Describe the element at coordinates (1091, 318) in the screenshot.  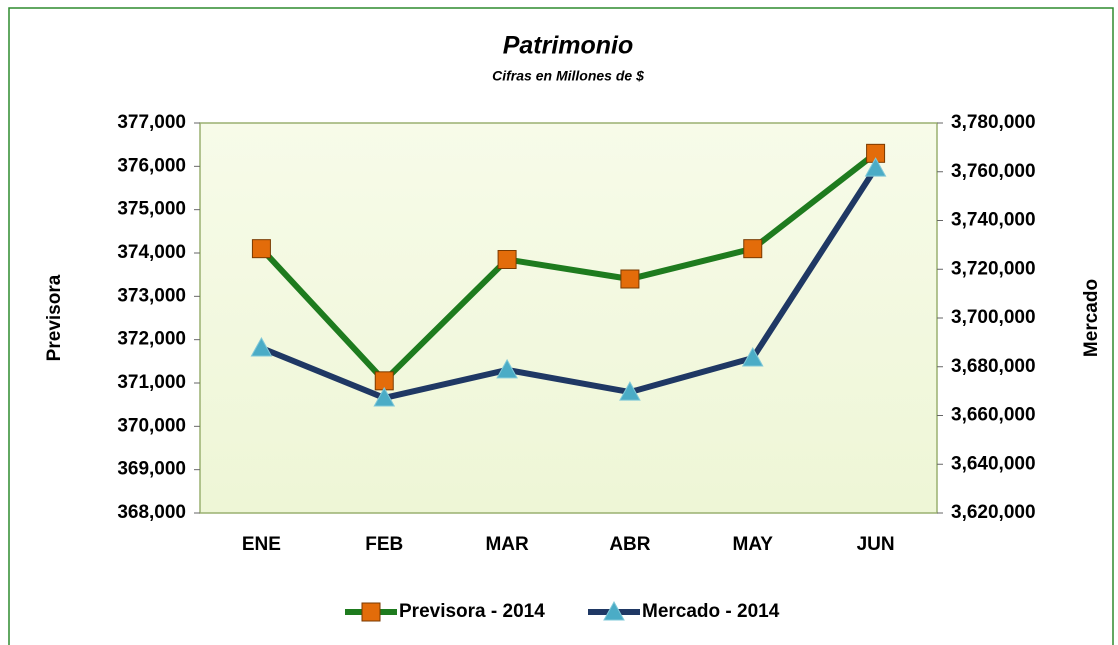
I see `y2-axis-label: Mercado` at that location.